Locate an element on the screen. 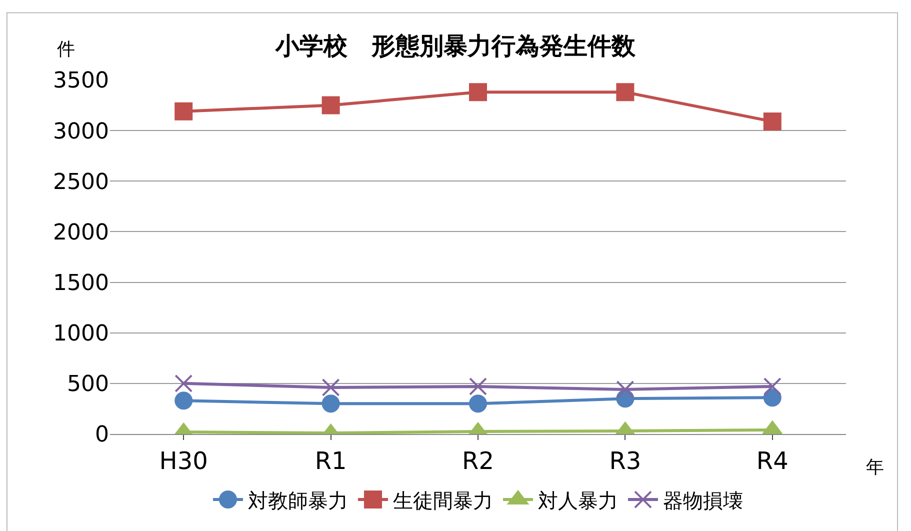  legend-label: 器物損壊 is located at coordinates (703, 500).